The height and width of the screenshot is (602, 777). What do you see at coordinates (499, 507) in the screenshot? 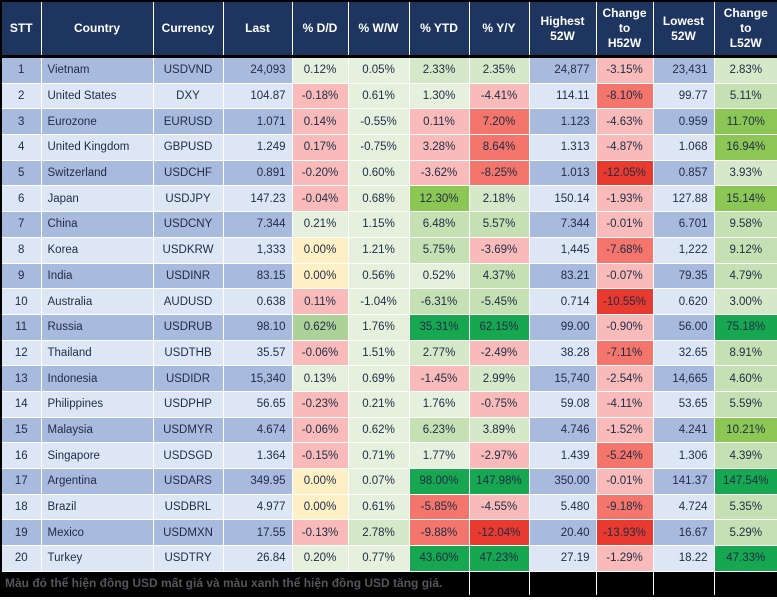
I see `cell-yy: -4.55%` at bounding box center [499, 507].